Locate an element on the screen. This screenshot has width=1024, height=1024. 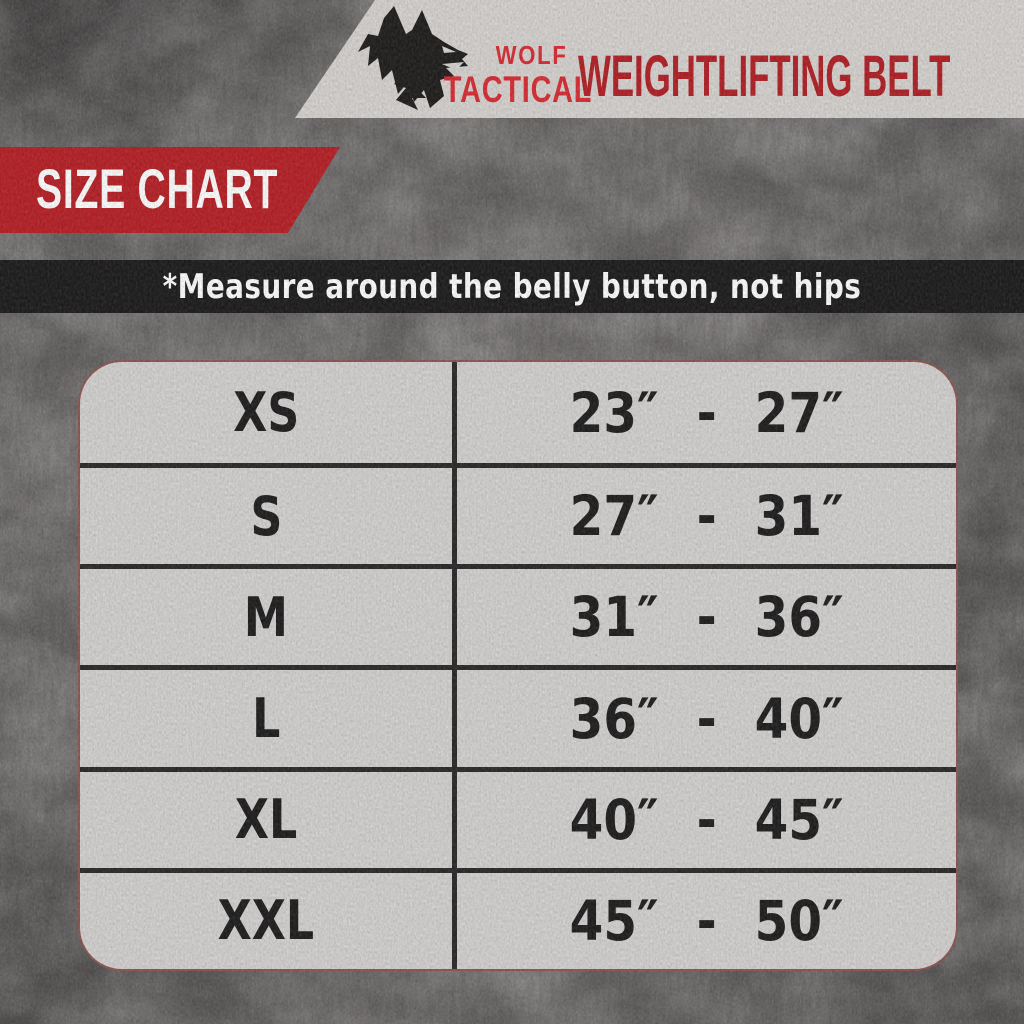
range-value: 40″ - 45″ is located at coordinates (706, 819).